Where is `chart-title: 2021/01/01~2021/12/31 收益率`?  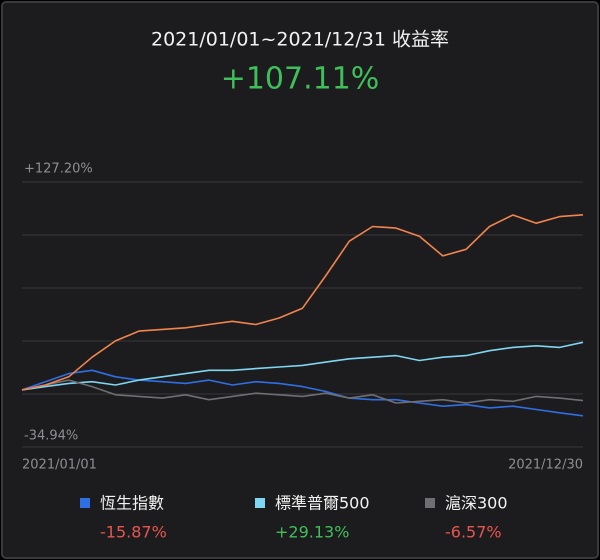
chart-title: 2021/01/01~2021/12/31 收益率 is located at coordinates (300, 40).